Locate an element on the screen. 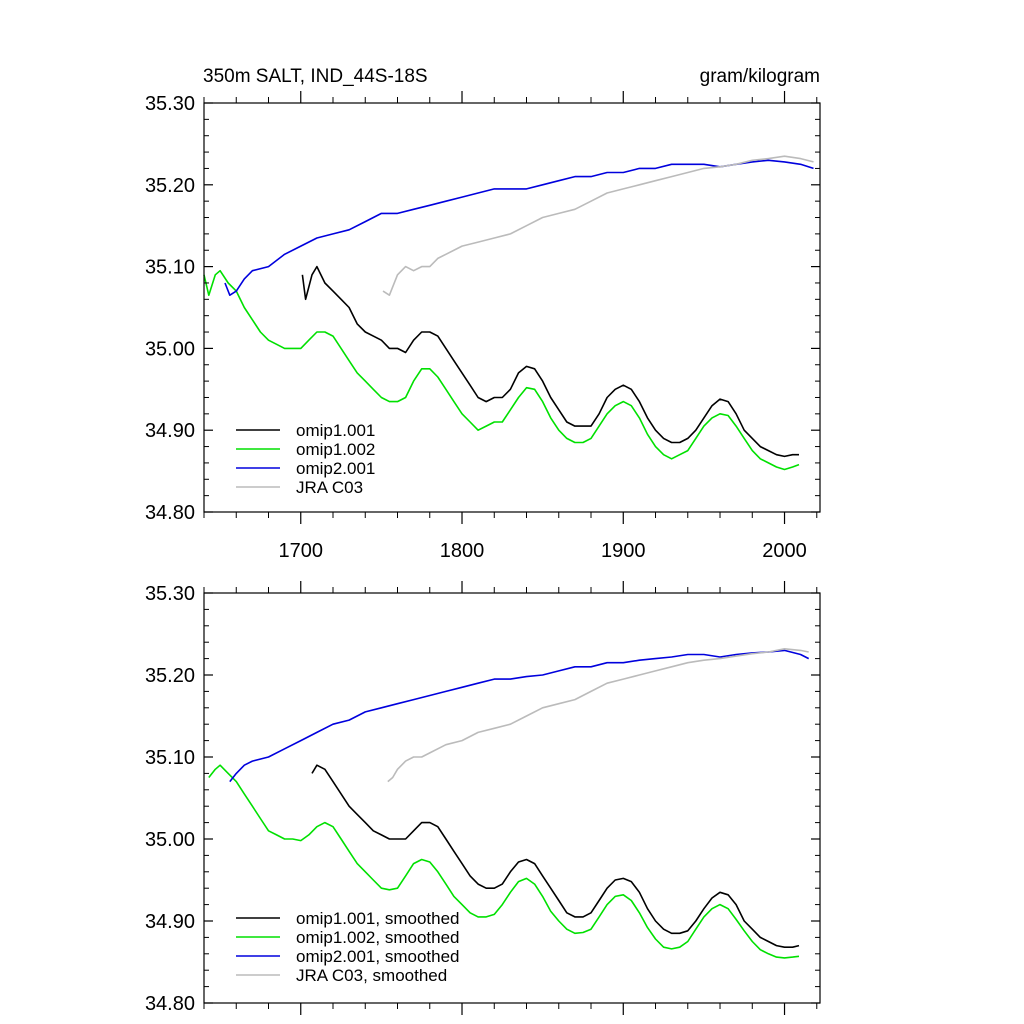 This screenshot has width=1024, height=1024. legend-label: omip1.001, smoothed is located at coordinates (378, 918).